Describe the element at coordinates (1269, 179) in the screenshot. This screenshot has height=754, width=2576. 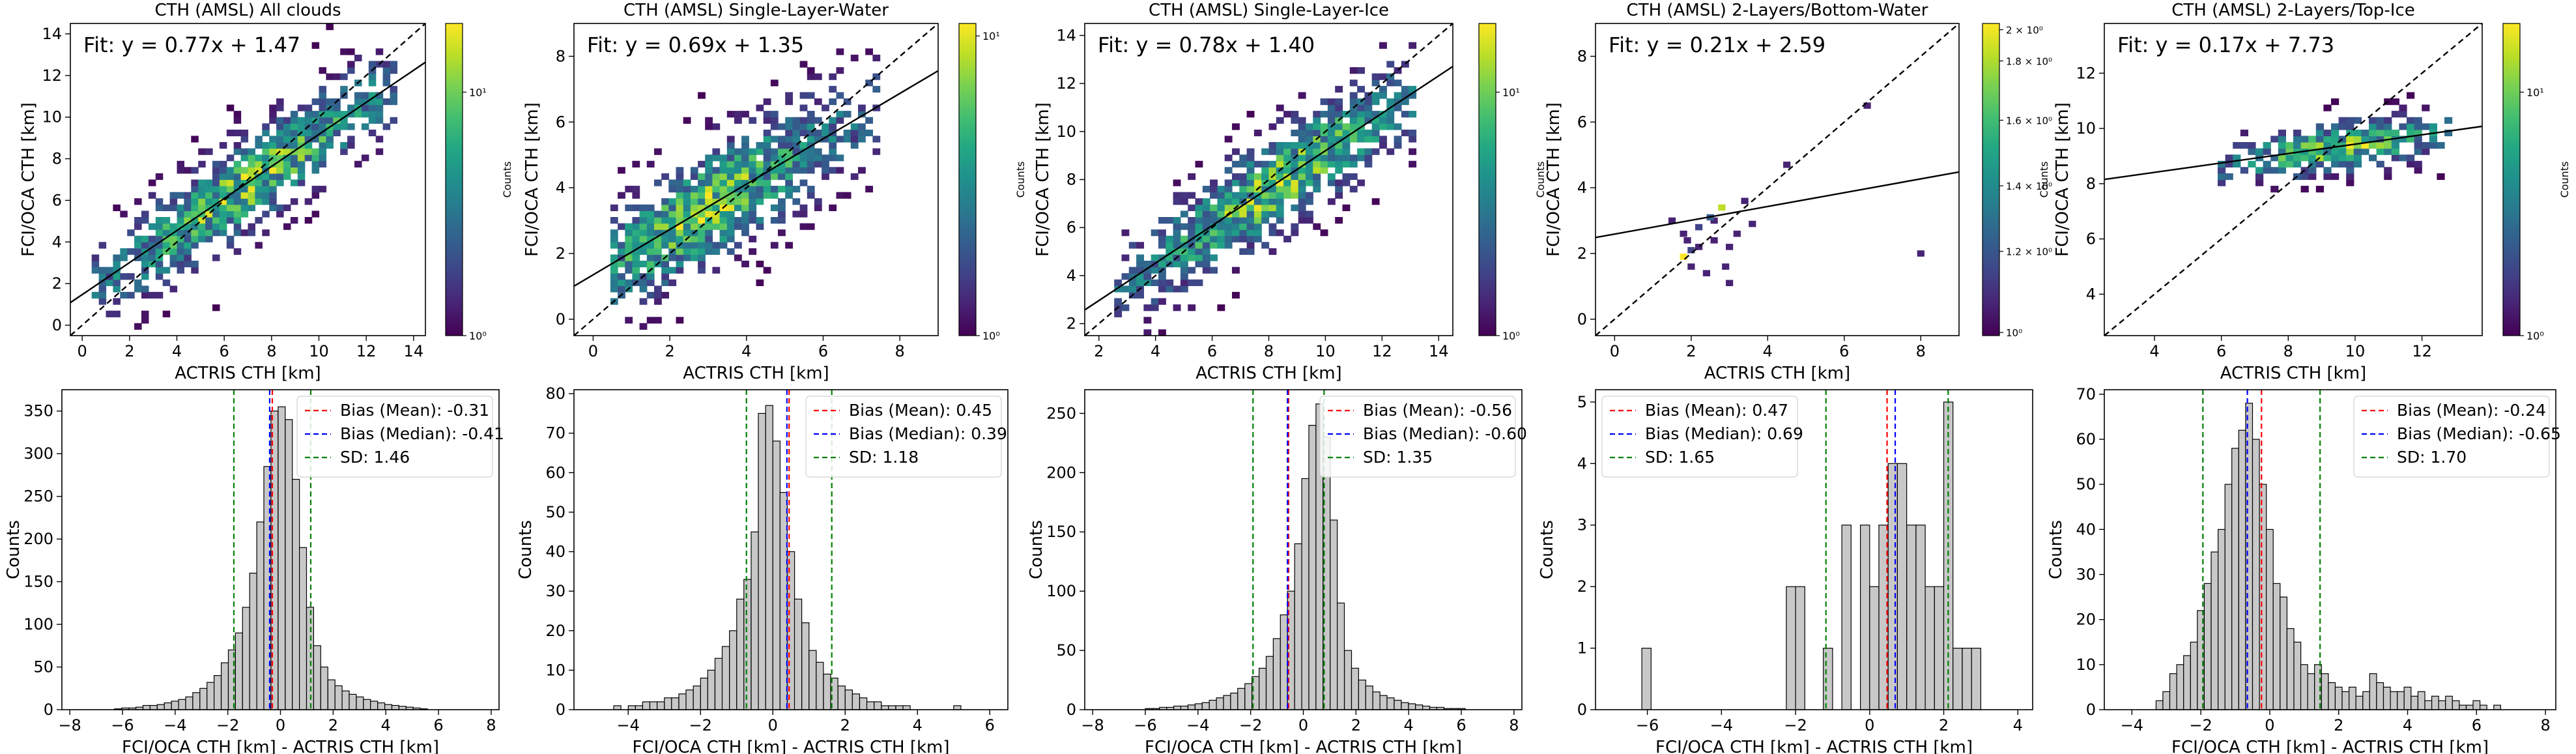
I see `one-to-one-line` at that location.